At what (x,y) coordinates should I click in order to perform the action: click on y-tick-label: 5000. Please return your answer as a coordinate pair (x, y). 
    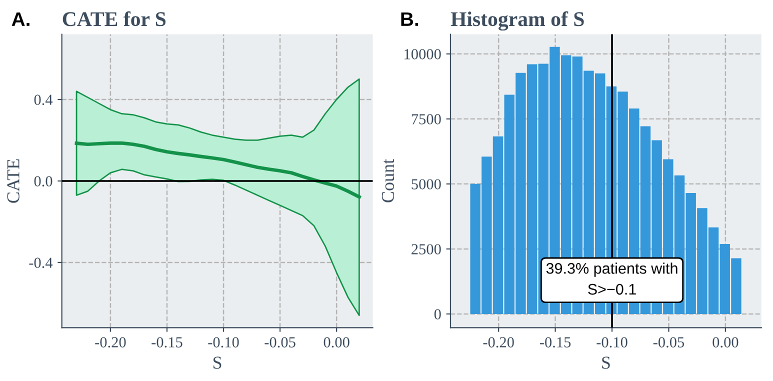
    Looking at the image, I should click on (426, 184).